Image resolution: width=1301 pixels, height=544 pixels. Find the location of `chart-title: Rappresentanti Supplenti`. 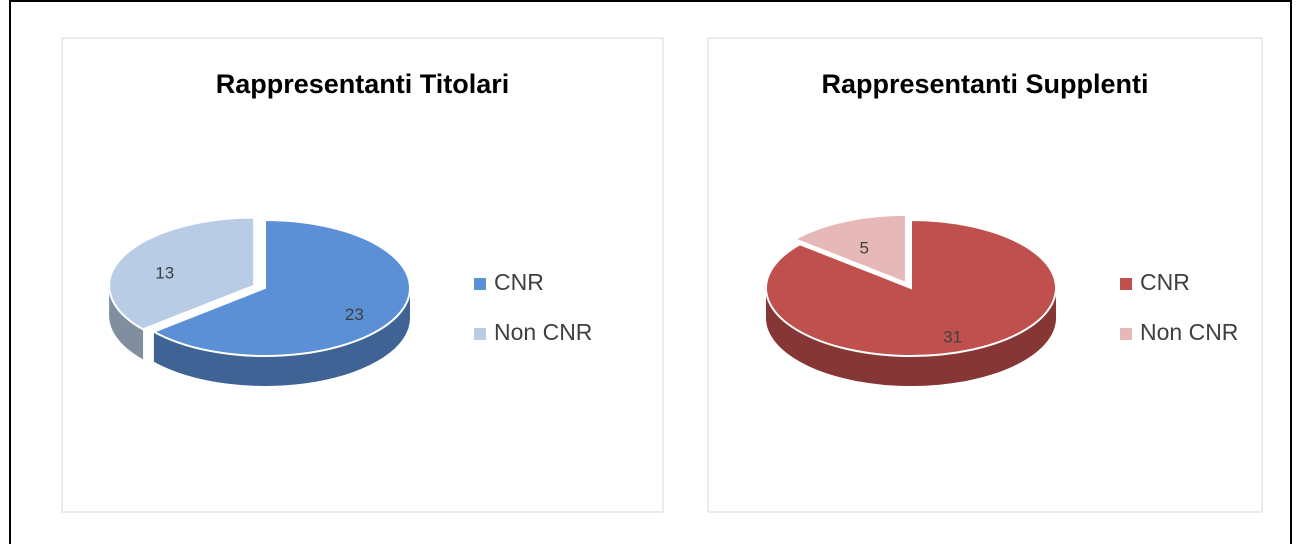

chart-title: Rappresentanti Supplenti is located at coordinates (984, 84).